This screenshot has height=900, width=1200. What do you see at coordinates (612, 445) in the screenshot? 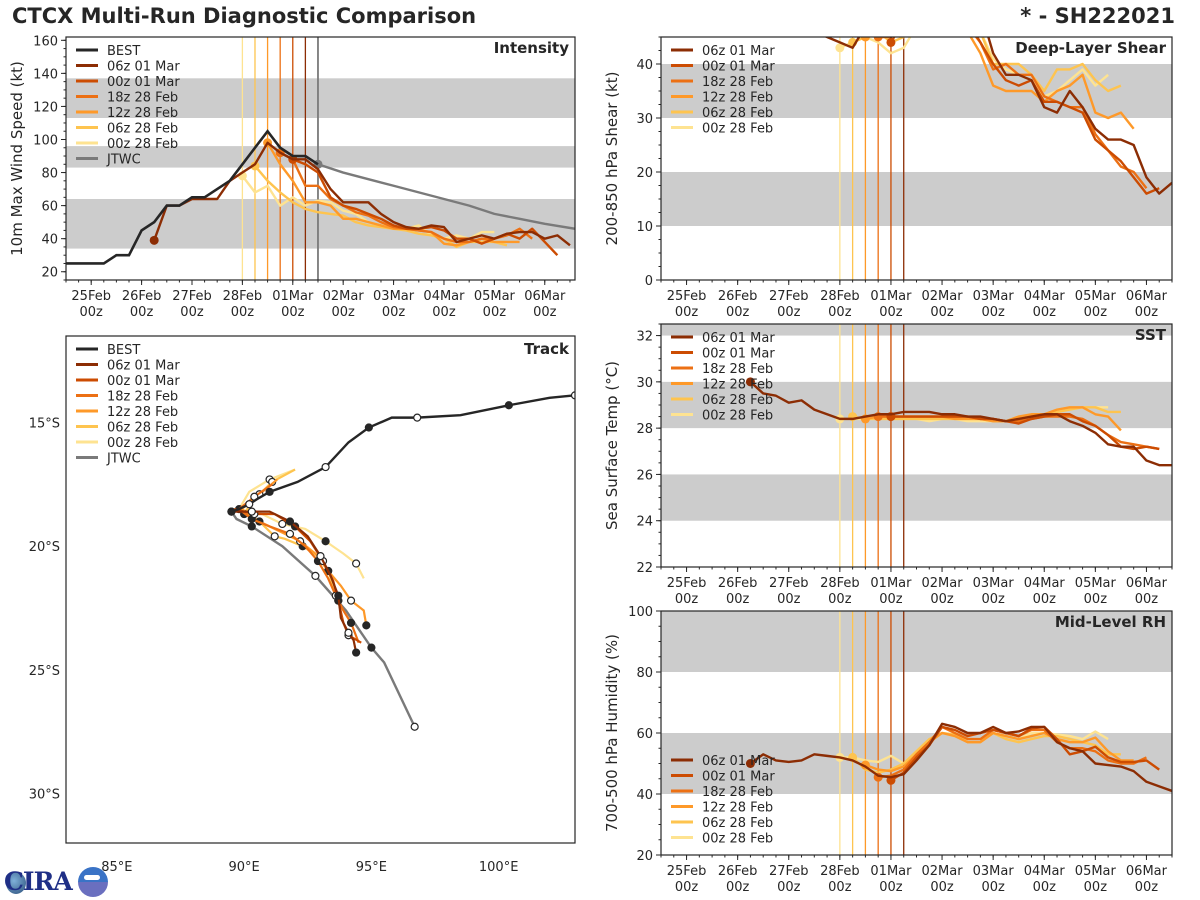
I see `y-axis-label: Sea Surface Temp (°C)` at bounding box center [612, 445].